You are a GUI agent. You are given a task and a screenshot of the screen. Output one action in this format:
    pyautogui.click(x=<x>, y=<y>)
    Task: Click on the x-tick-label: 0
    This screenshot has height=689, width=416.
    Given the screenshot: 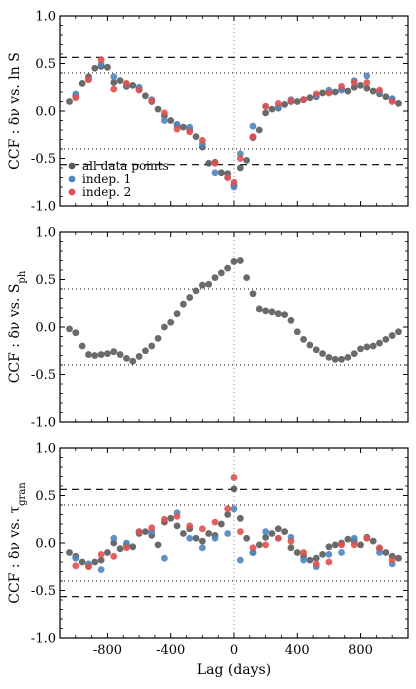 What is the action you would take?
    pyautogui.click(x=234, y=650)
    